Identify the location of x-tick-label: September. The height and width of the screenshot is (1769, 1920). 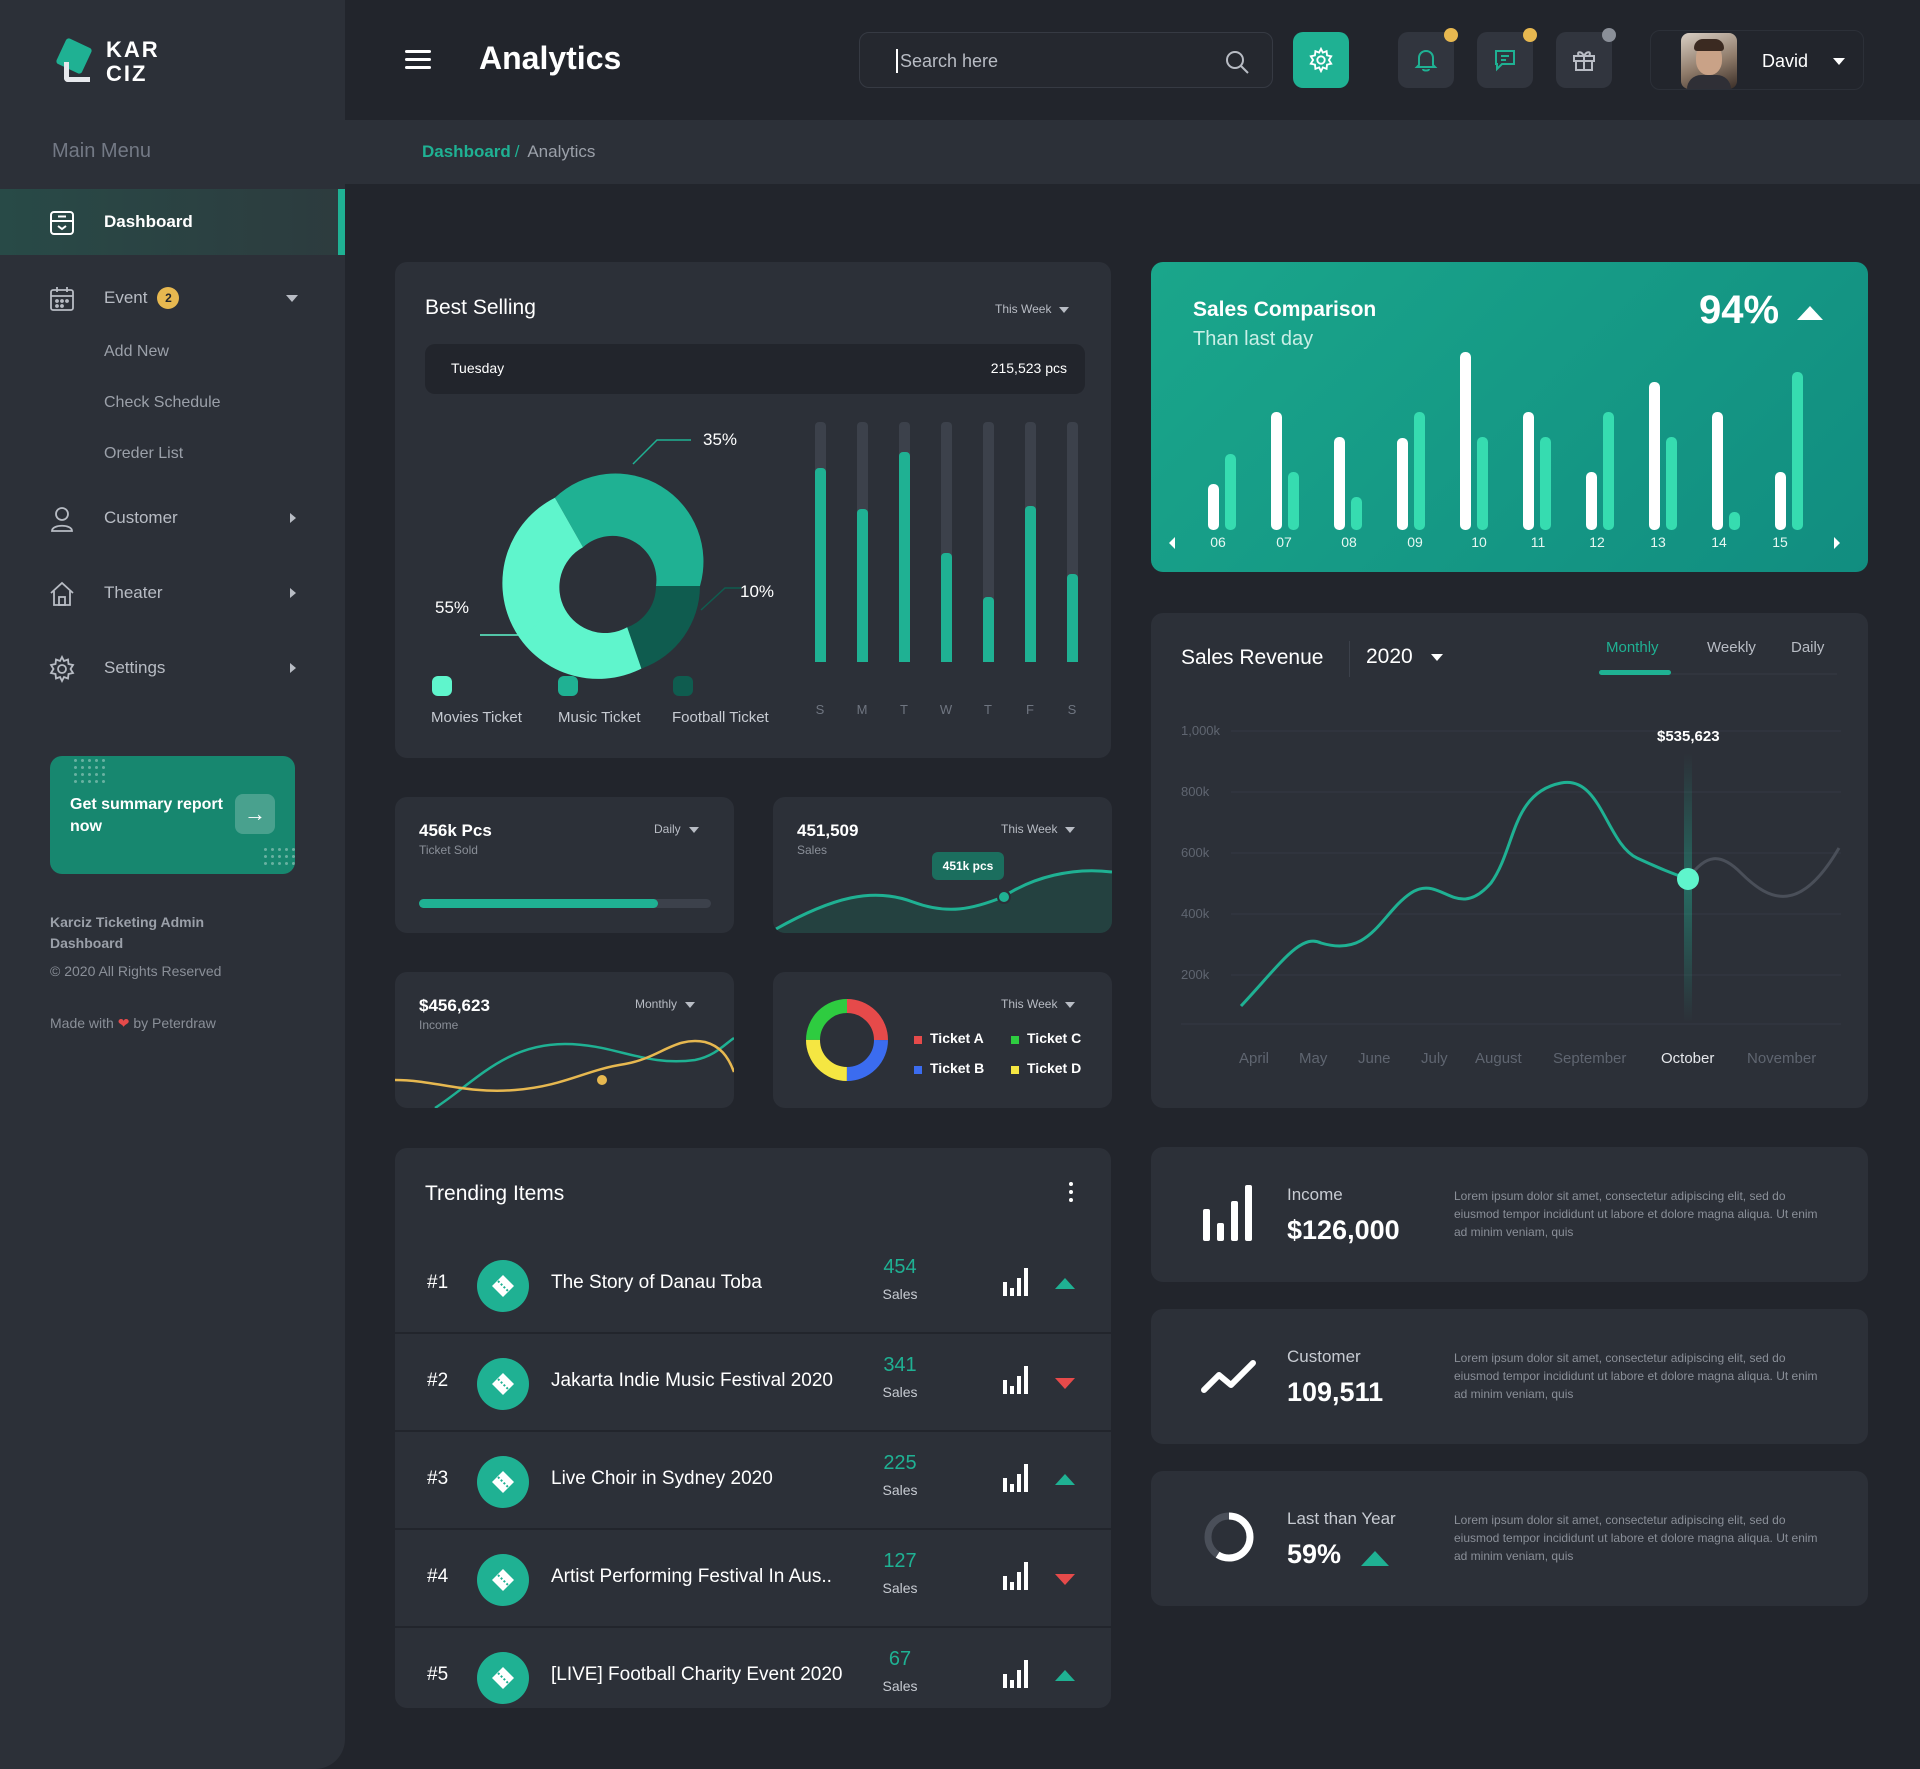
(1590, 1058).